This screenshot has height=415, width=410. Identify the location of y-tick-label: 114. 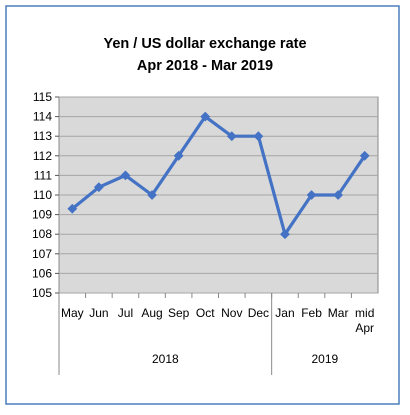
(42, 117).